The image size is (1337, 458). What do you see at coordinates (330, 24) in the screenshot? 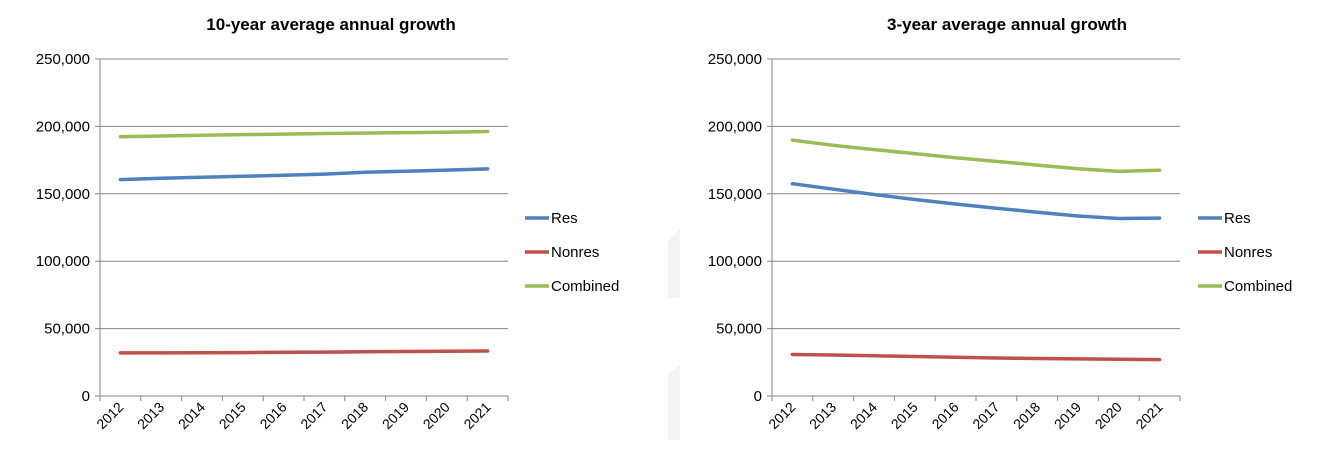
I see `chart-title: 10-year average annual growth` at bounding box center [330, 24].